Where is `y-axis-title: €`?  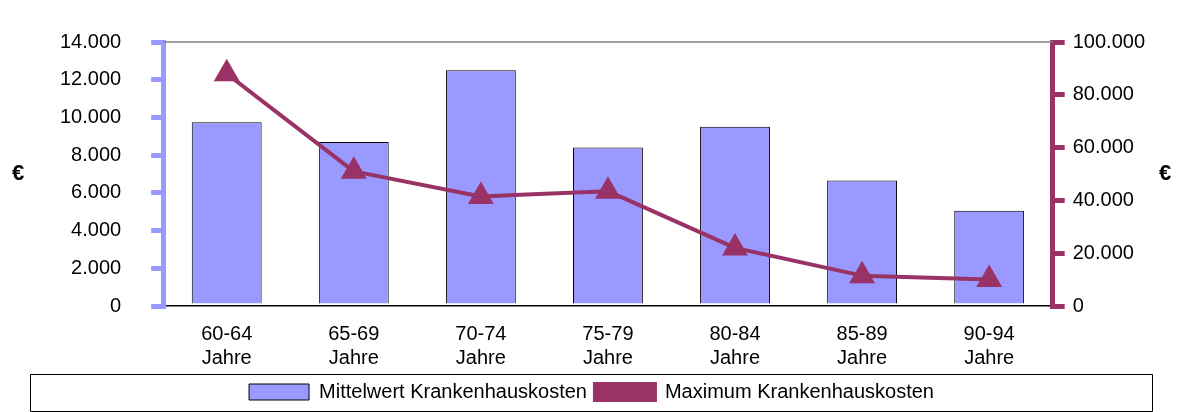 y-axis-title: € is located at coordinates (18, 173).